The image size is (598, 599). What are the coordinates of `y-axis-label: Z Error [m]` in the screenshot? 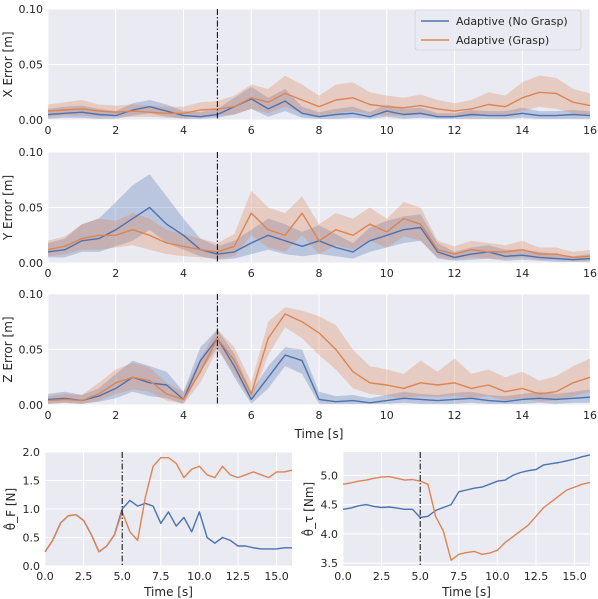 It's located at (8, 349).